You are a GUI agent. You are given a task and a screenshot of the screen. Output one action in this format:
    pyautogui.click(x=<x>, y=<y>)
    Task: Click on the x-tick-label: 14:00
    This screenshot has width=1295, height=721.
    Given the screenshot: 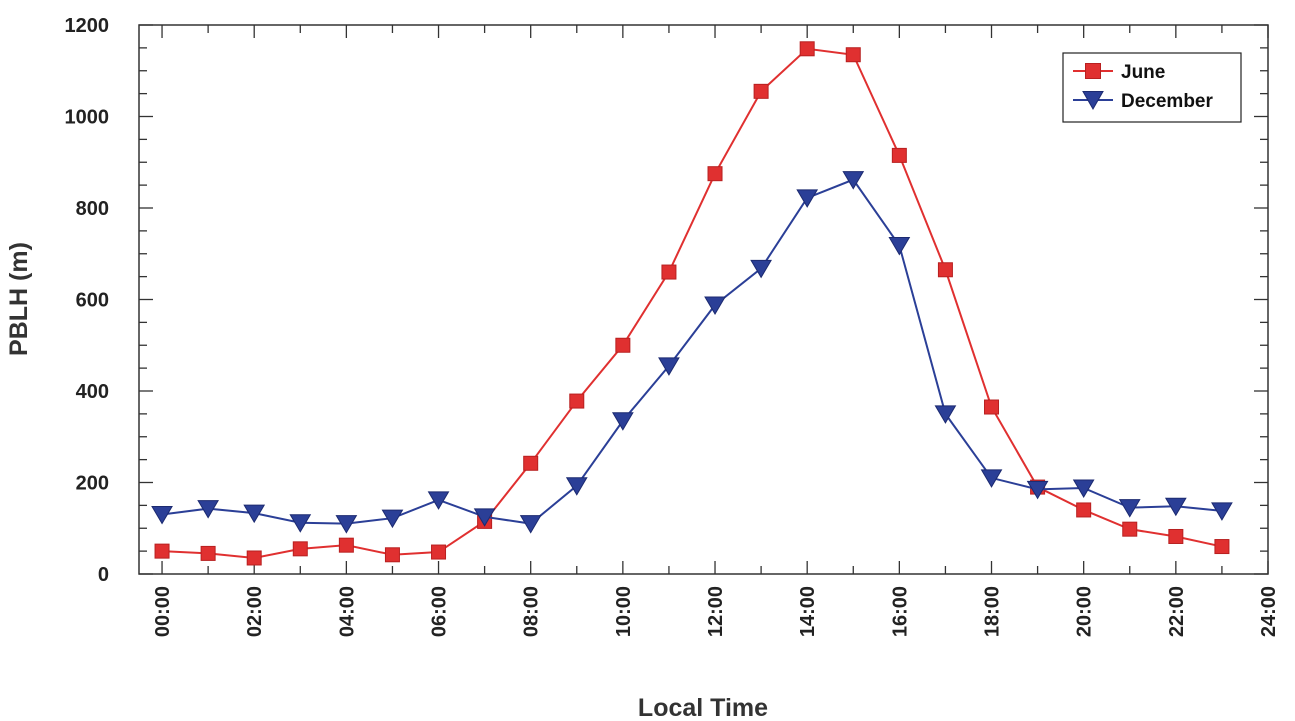 What is the action you would take?
    pyautogui.click(x=808, y=611)
    